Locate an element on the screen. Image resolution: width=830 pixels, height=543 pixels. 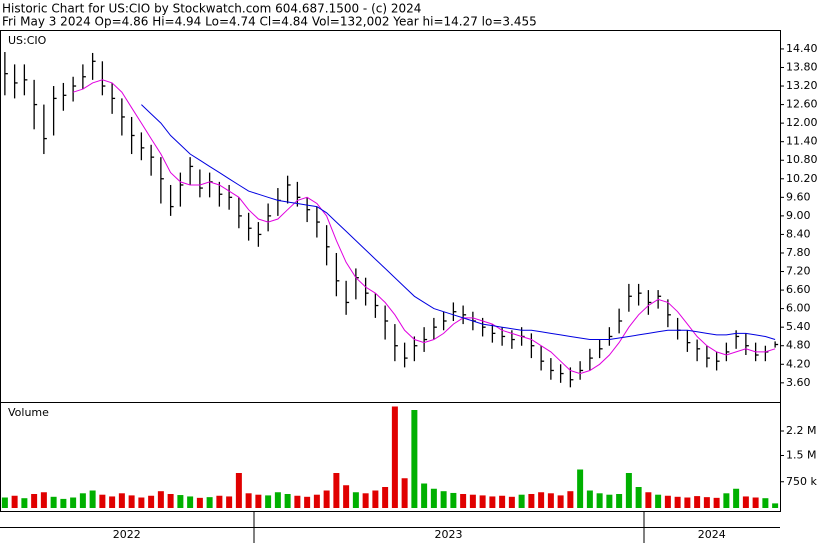
y-tick-label: 3.60 is located at coordinates (798, 382).